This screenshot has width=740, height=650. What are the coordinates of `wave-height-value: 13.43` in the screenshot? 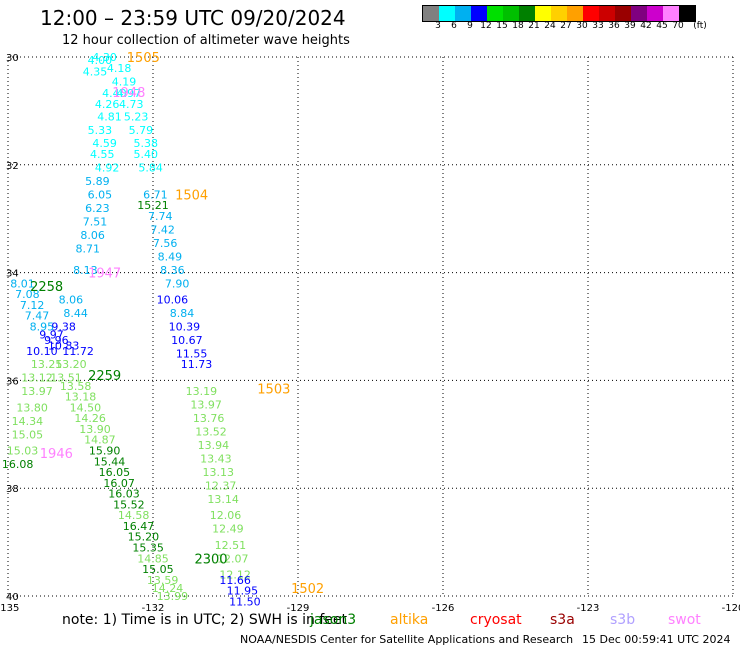 It's located at (216, 459).